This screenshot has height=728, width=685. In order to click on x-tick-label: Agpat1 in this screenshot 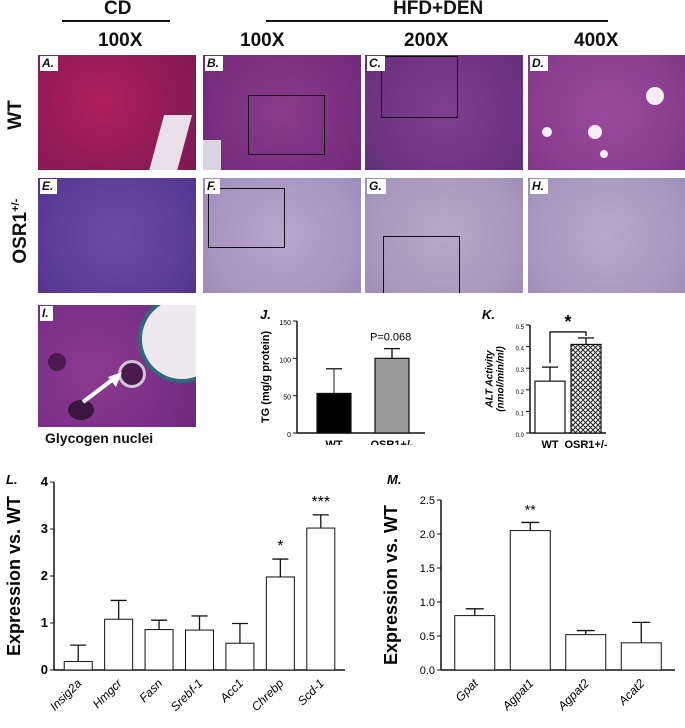, I will do `click(518, 695)`.